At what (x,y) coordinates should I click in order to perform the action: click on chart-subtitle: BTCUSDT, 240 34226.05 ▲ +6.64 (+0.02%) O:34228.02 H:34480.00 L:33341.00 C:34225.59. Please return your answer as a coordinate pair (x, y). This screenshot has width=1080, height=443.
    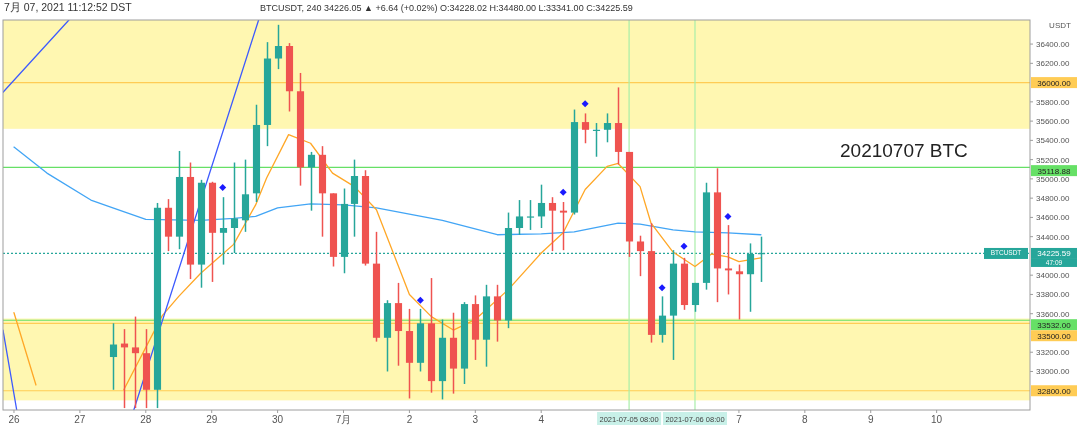
    Looking at the image, I should click on (446, 8).